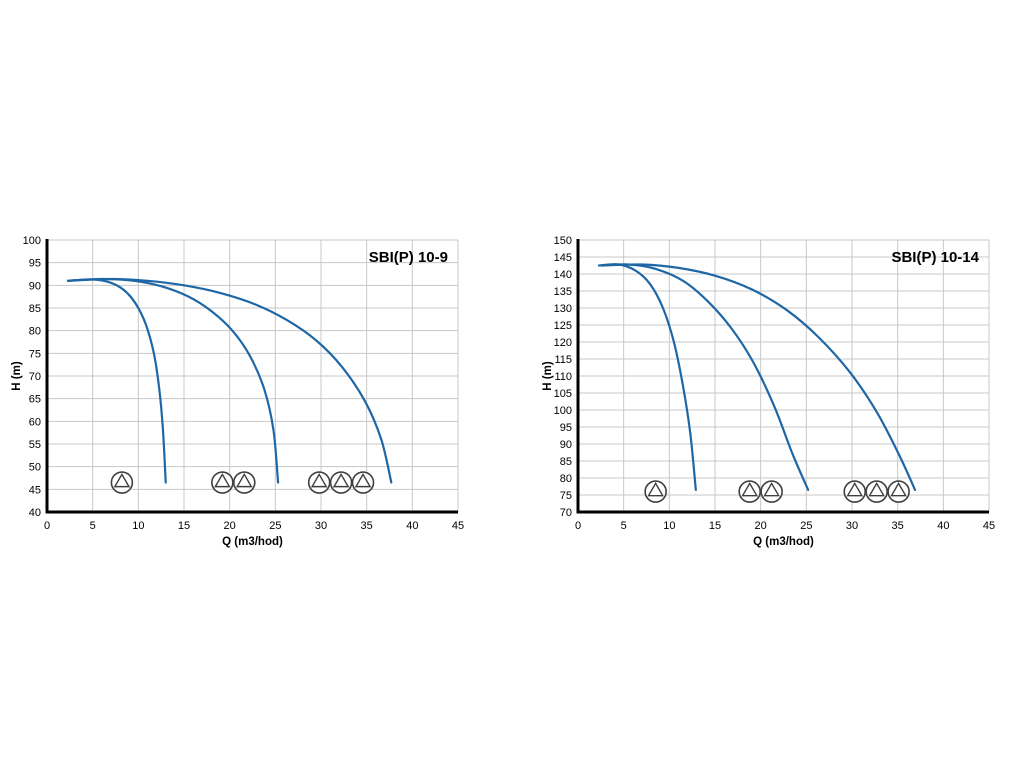  What do you see at coordinates (563, 394) in the screenshot?
I see `svg-text: 105` at bounding box center [563, 394].